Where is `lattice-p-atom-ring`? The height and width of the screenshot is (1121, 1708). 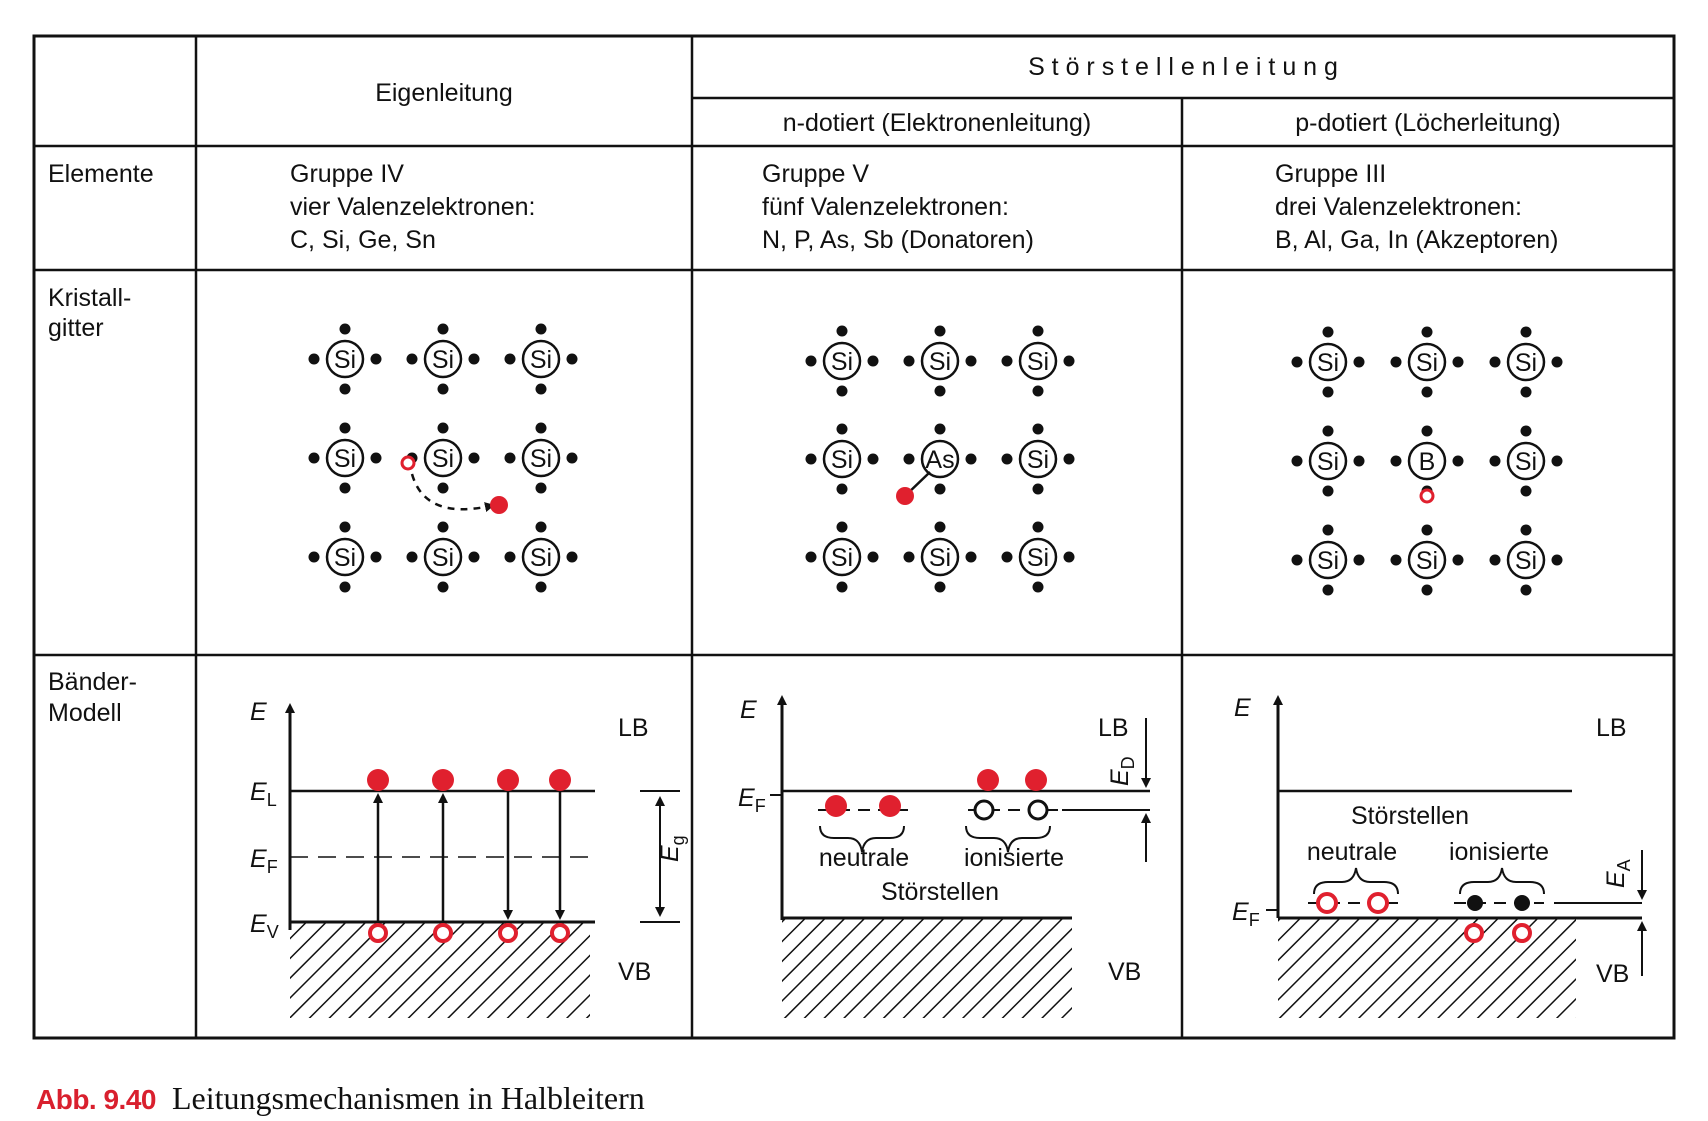
lattice-p-atom-ring is located at coordinates (1427, 362).